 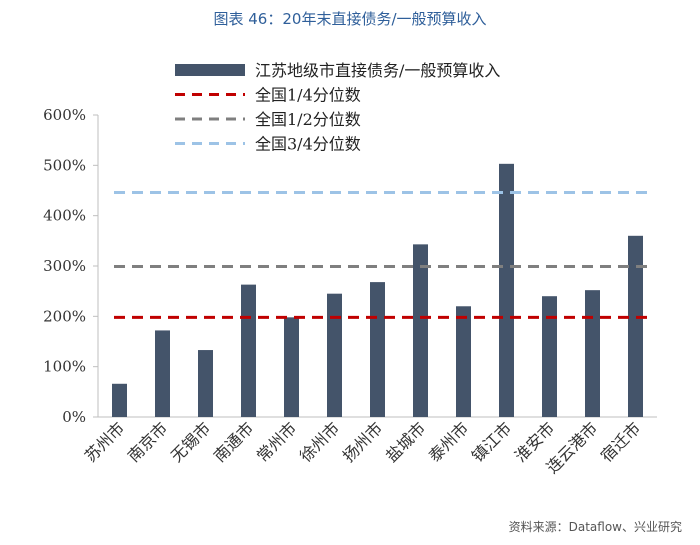 I want to click on x-tick-label-text: 常州市, so click(x=276, y=441).